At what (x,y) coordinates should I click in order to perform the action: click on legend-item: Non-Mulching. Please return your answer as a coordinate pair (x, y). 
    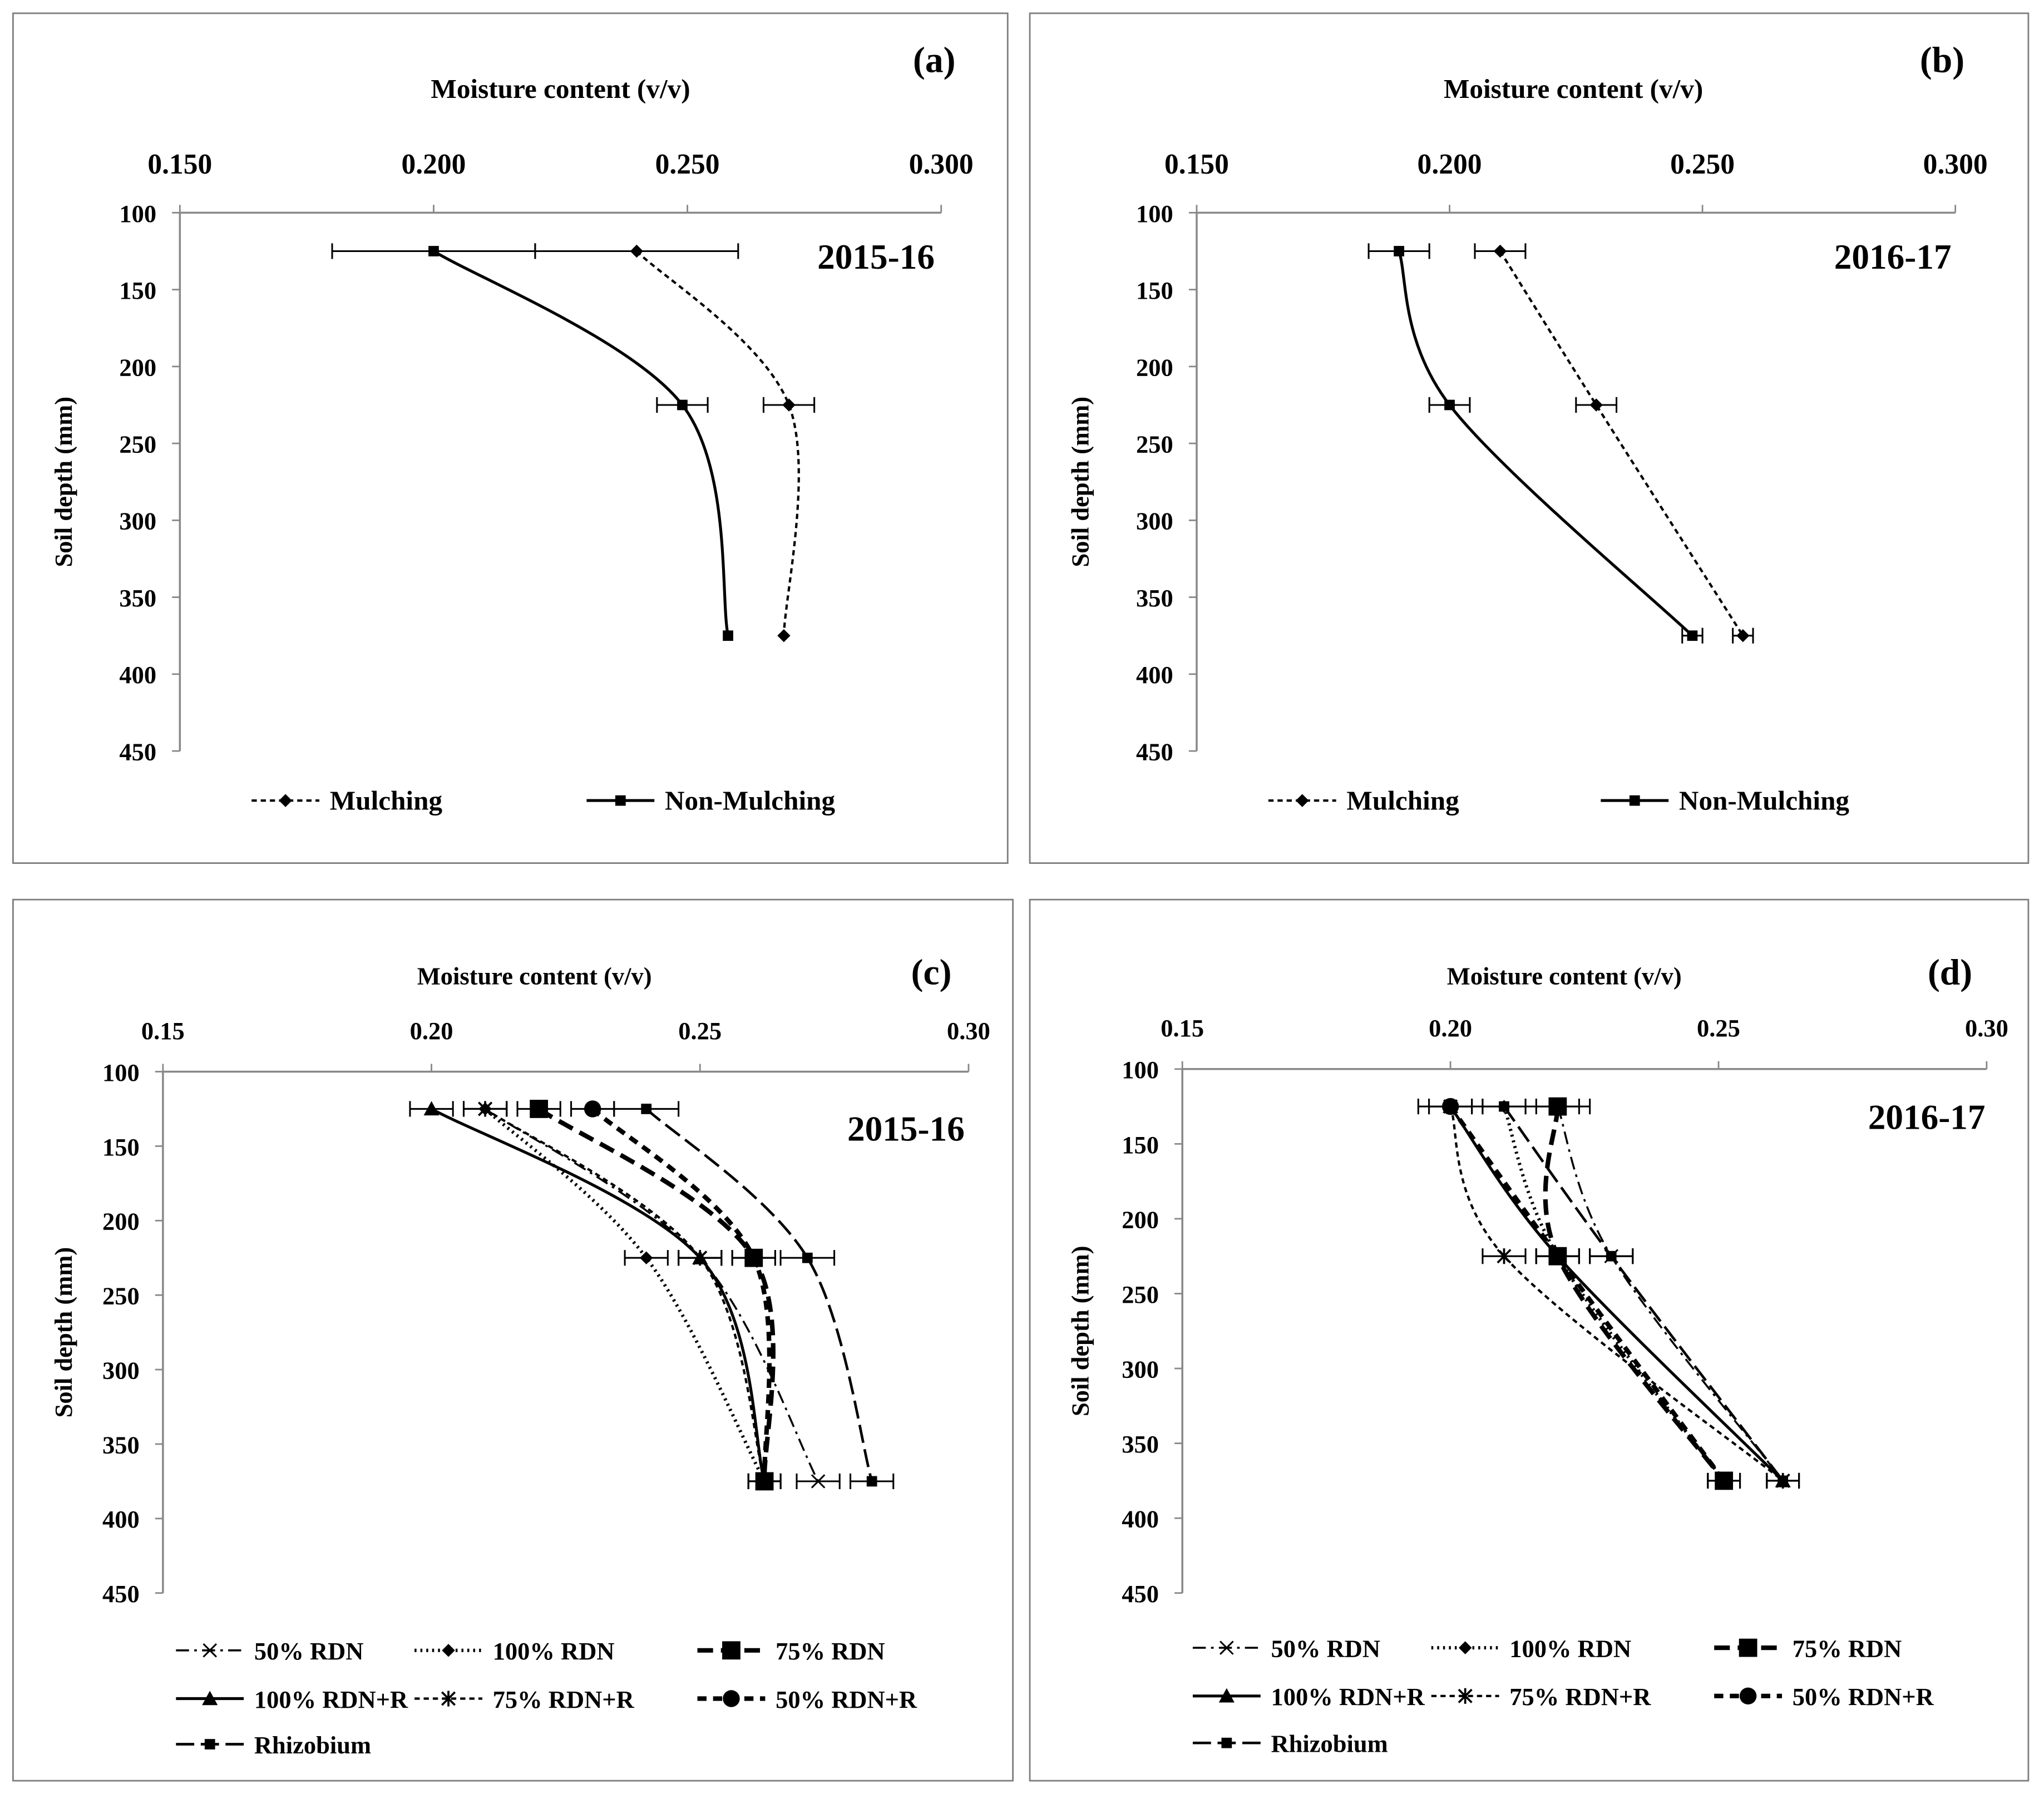
    Looking at the image, I should click on (710, 801).